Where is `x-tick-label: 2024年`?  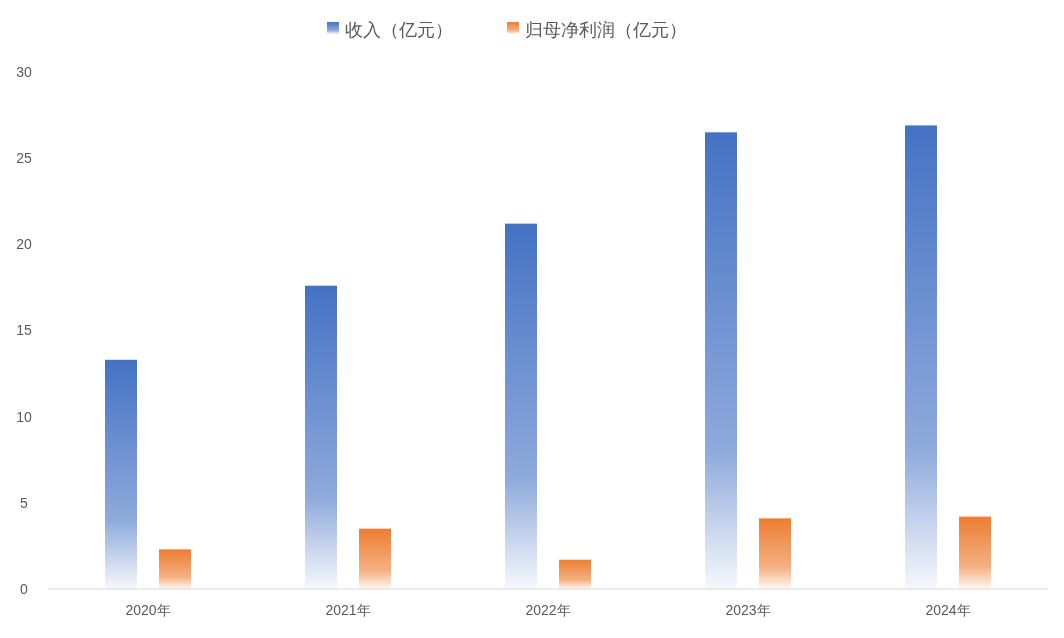
x-tick-label: 2024年 is located at coordinates (948, 610).